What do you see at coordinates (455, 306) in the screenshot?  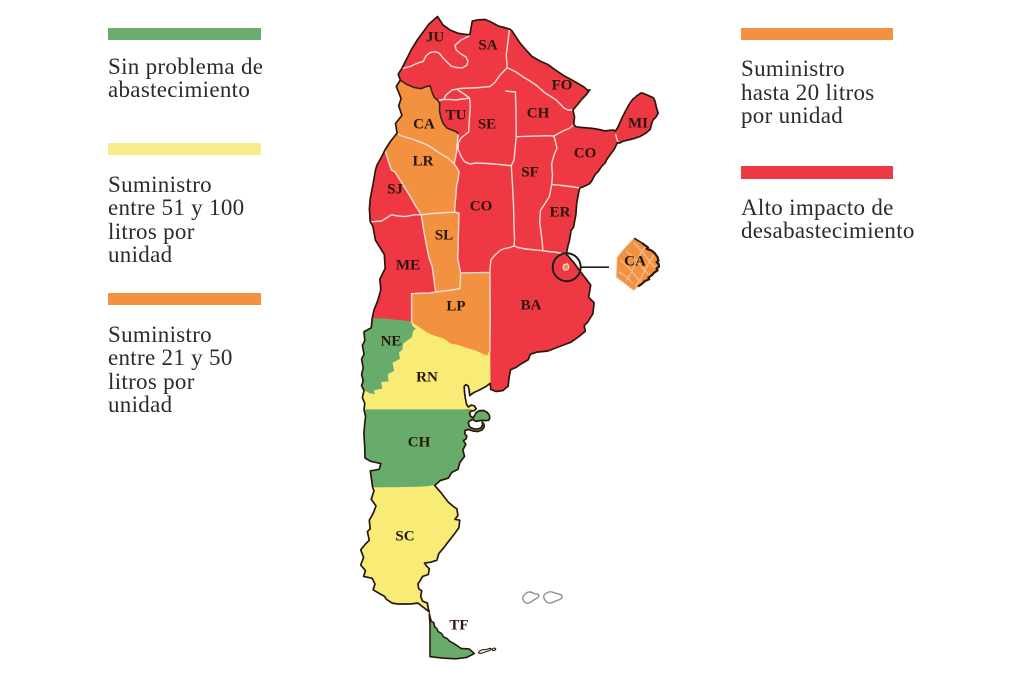 I see `svg-text: LP` at bounding box center [455, 306].